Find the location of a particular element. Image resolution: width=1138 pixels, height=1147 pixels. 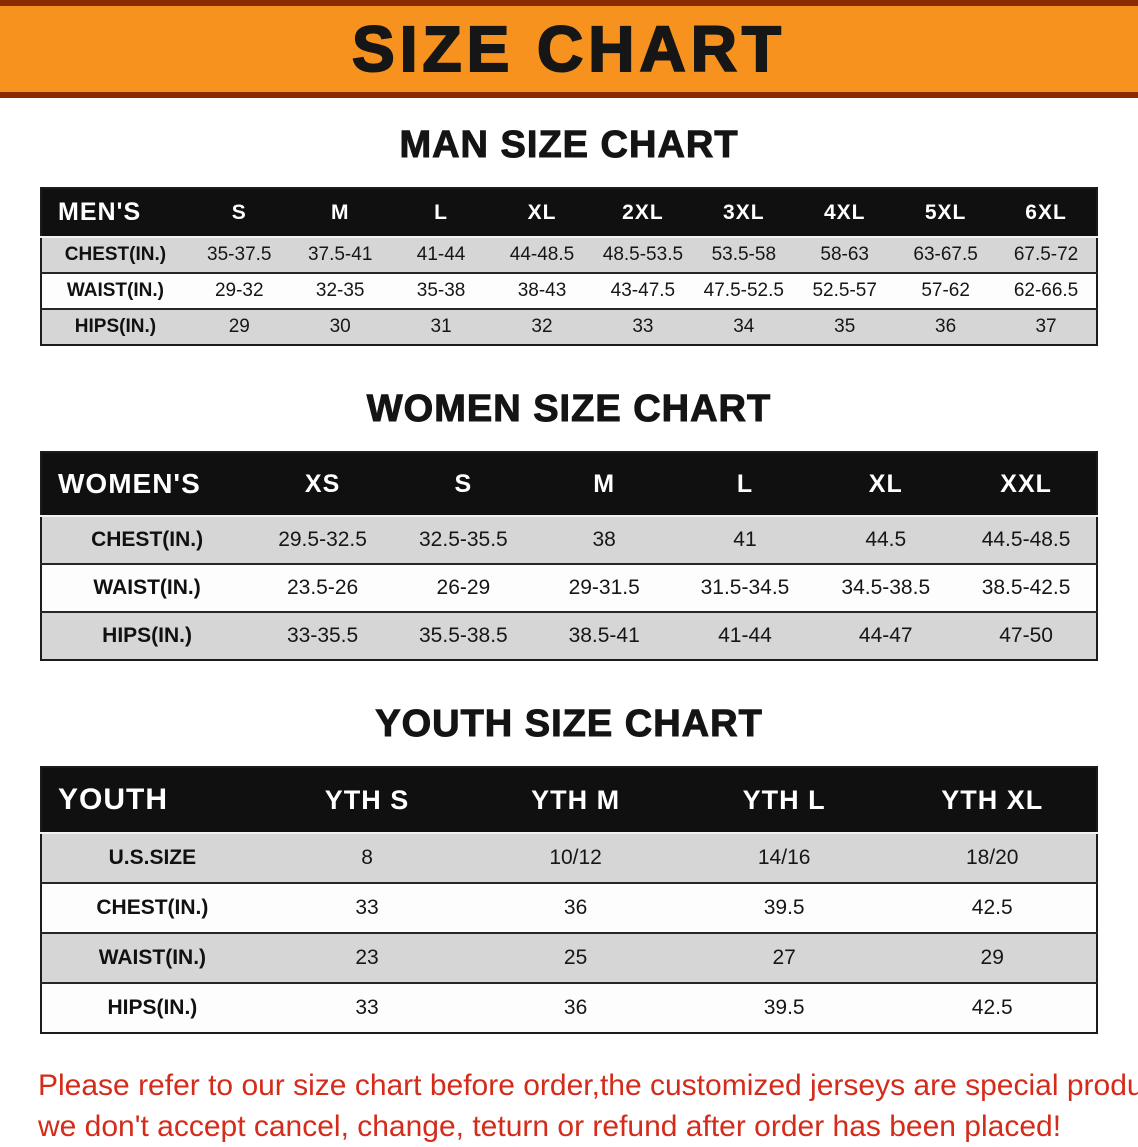

size-value-cell: 38.5-41 is located at coordinates (604, 636).